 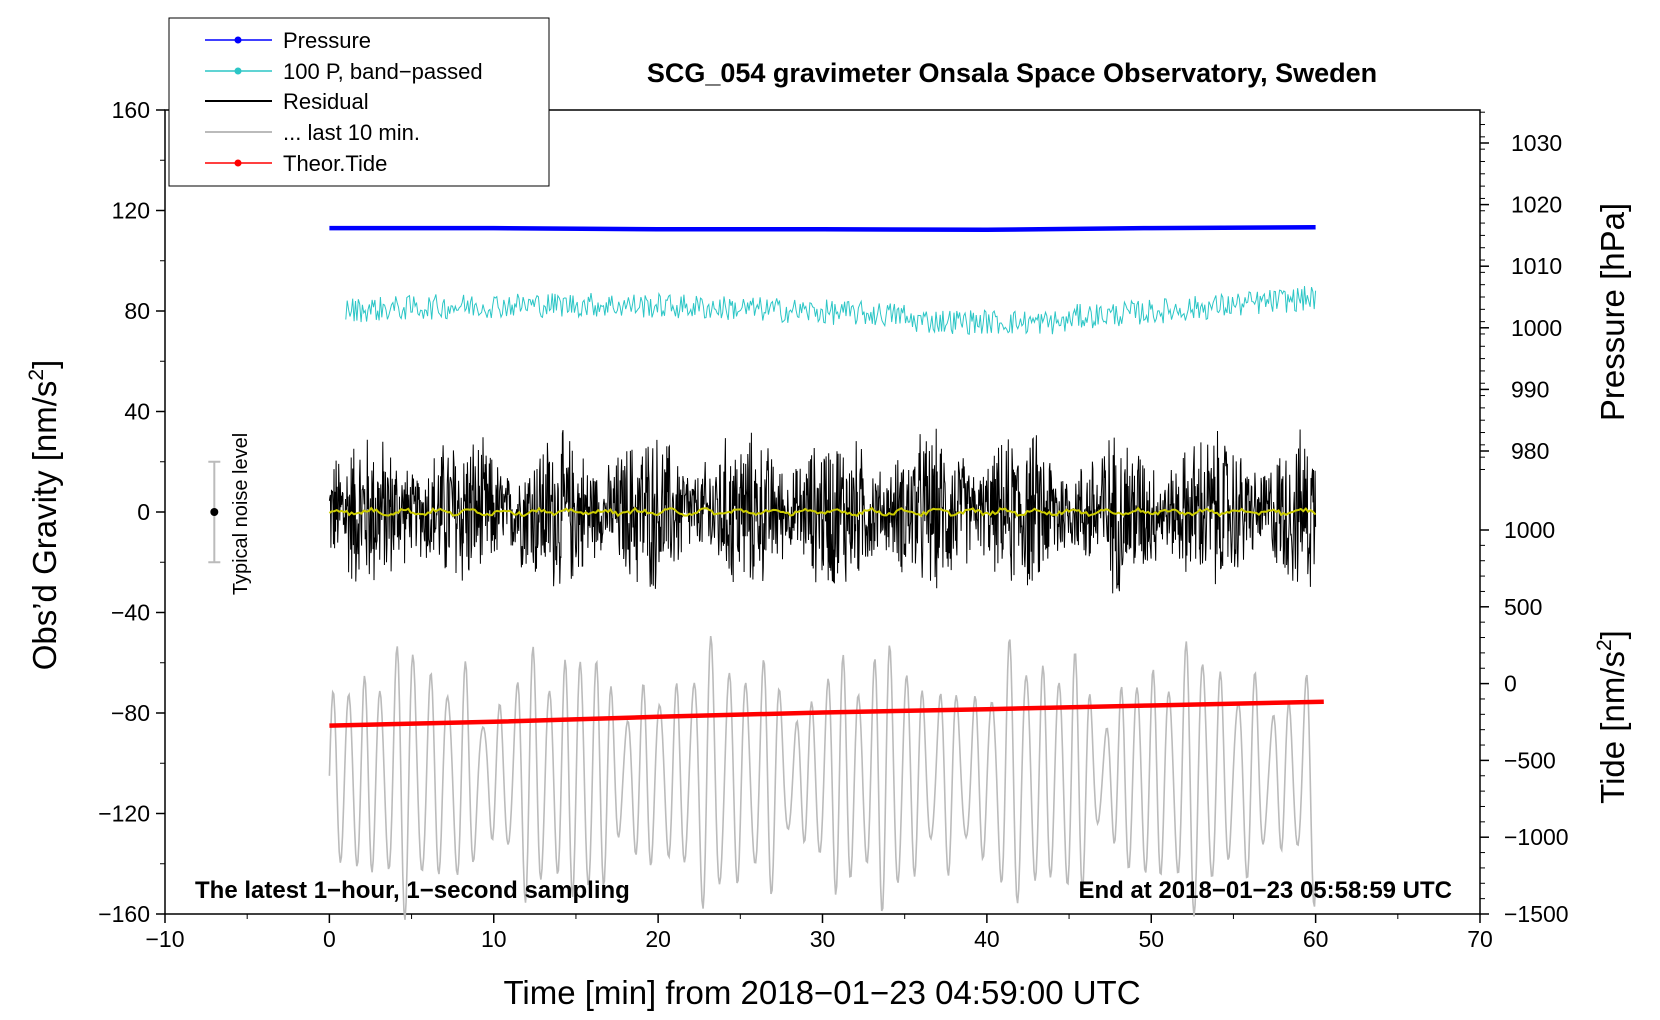 What do you see at coordinates (1530, 389) in the screenshot?
I see `y-pressure-tick-label: 990` at bounding box center [1530, 389].